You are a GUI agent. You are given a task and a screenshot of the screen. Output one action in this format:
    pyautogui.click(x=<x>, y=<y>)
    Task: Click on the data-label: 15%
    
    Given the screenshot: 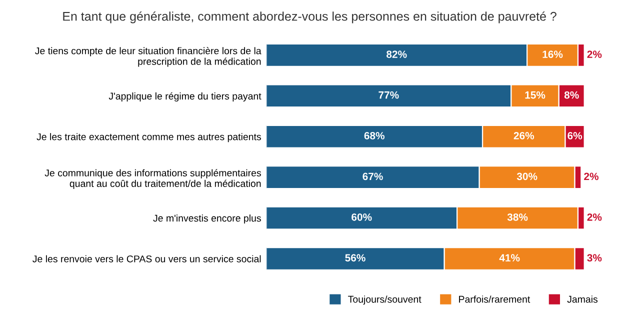 What is the action you would take?
    pyautogui.click(x=535, y=95)
    